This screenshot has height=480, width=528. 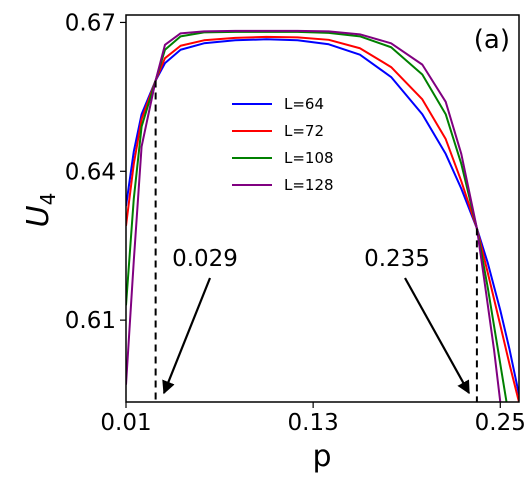 What do you see at coordinates (397, 259) in the screenshot?
I see `annotation-label: 0.235` at bounding box center [397, 259].